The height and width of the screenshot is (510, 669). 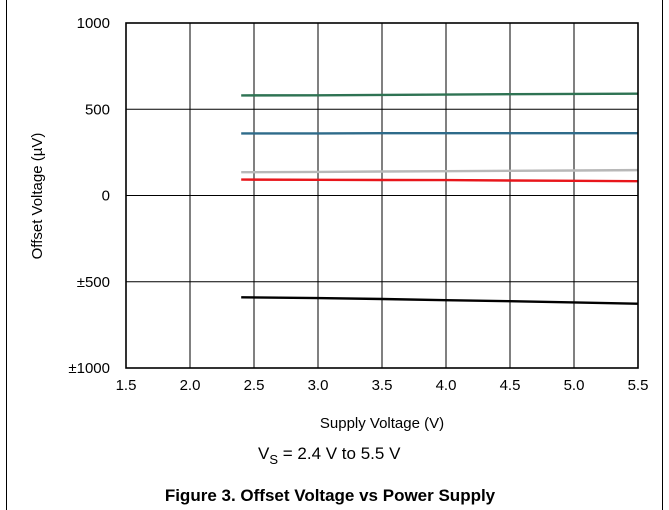 I want to click on x-axis-title: Supply Voltage (V), so click(x=382, y=423).